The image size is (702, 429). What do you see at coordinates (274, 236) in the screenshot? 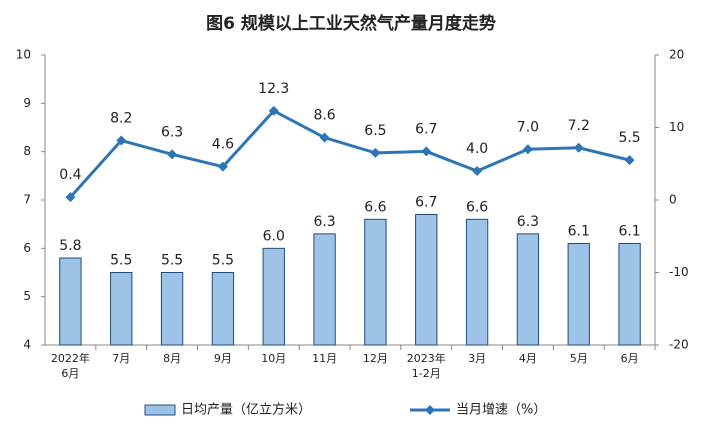
I see `bar-value-label: 6.0` at bounding box center [274, 236].